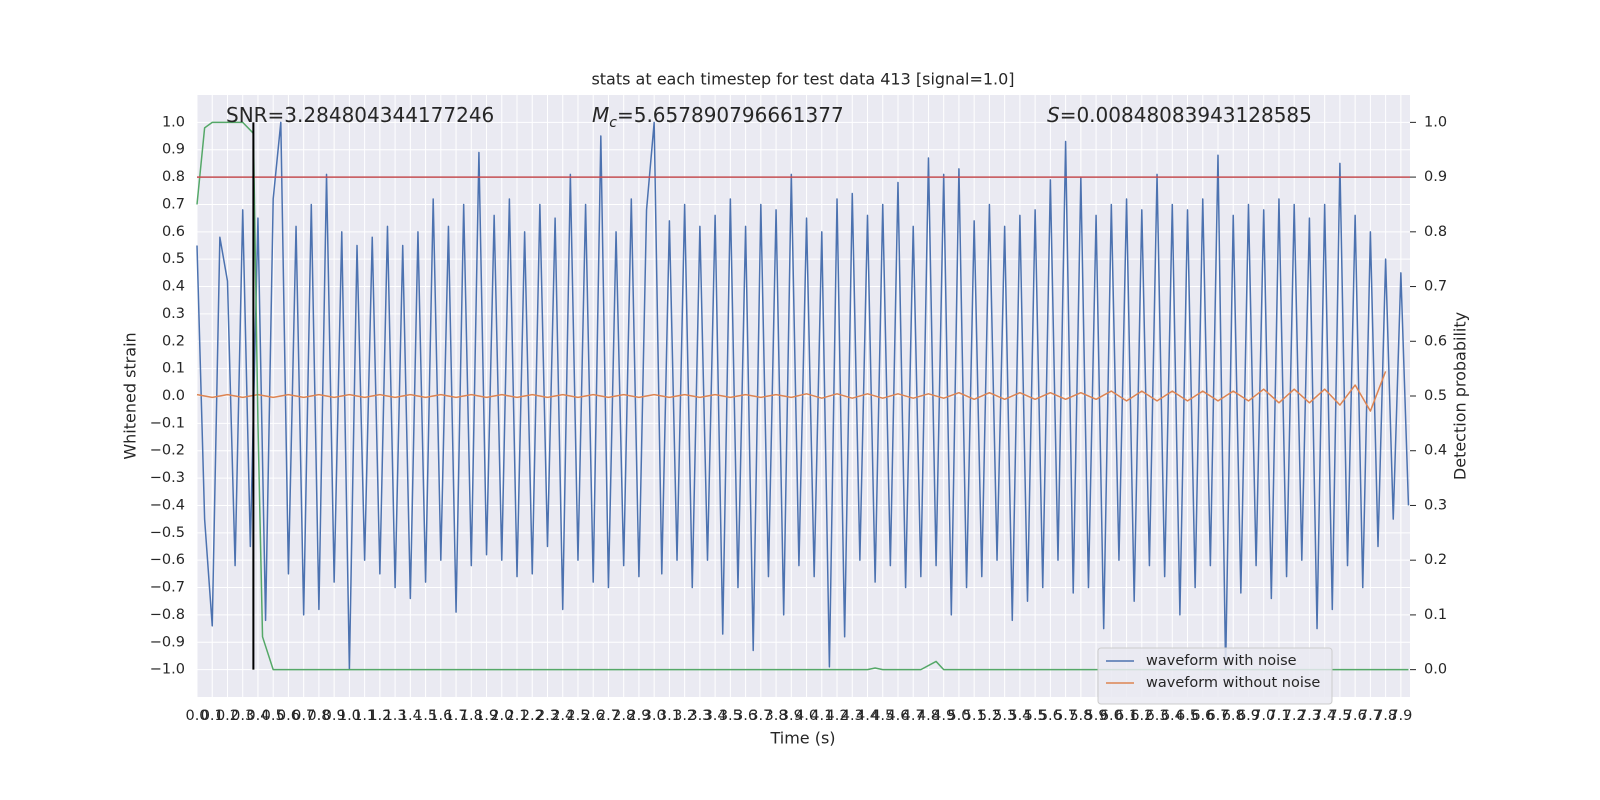  I want to click on y-tick-label: −1.0, so click(167, 670).